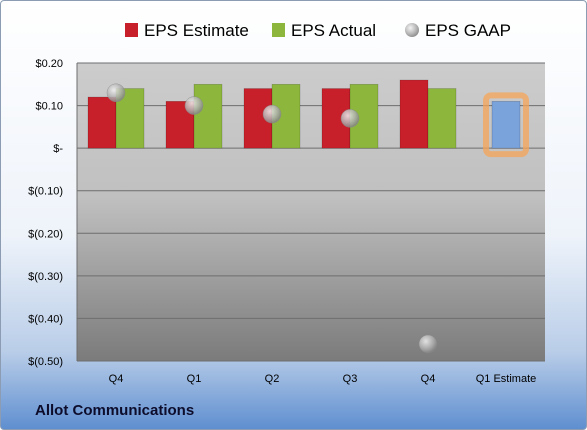  Describe the element at coordinates (468, 30) in the screenshot. I see `legend-label: EPS GAAP` at that location.